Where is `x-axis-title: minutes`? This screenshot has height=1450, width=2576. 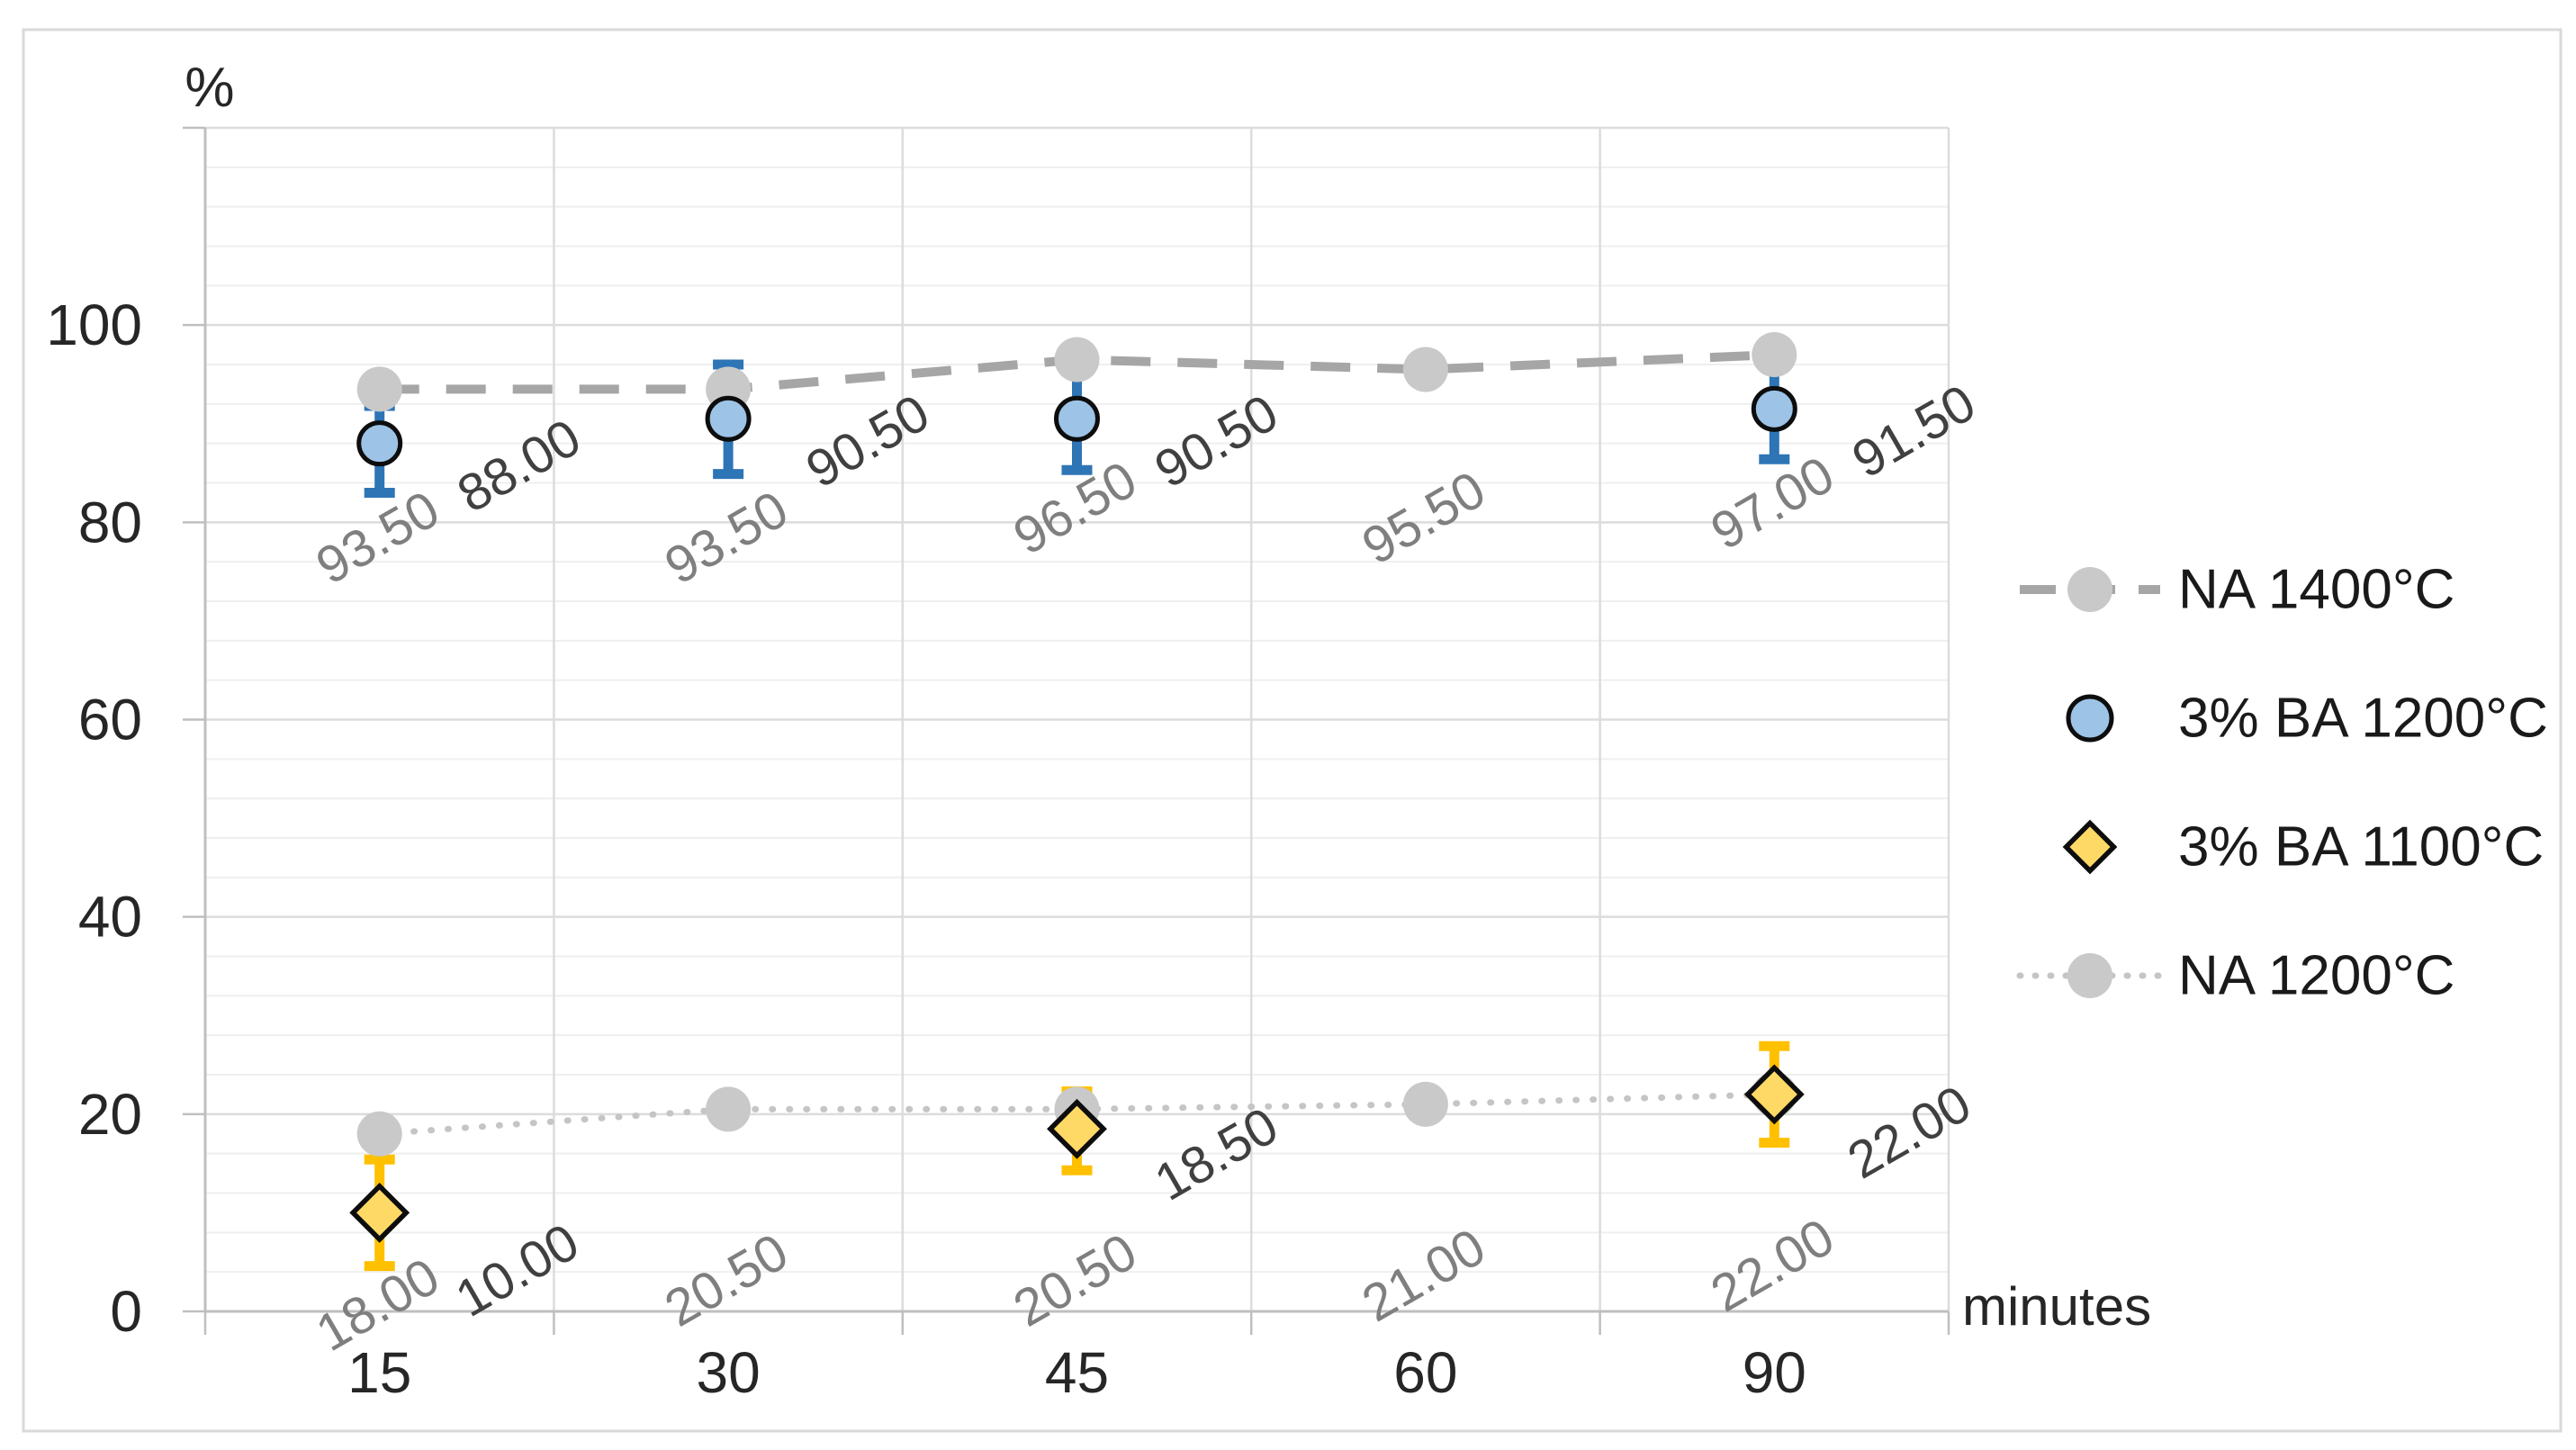
x-axis-title: minutes is located at coordinates (2056, 1307).